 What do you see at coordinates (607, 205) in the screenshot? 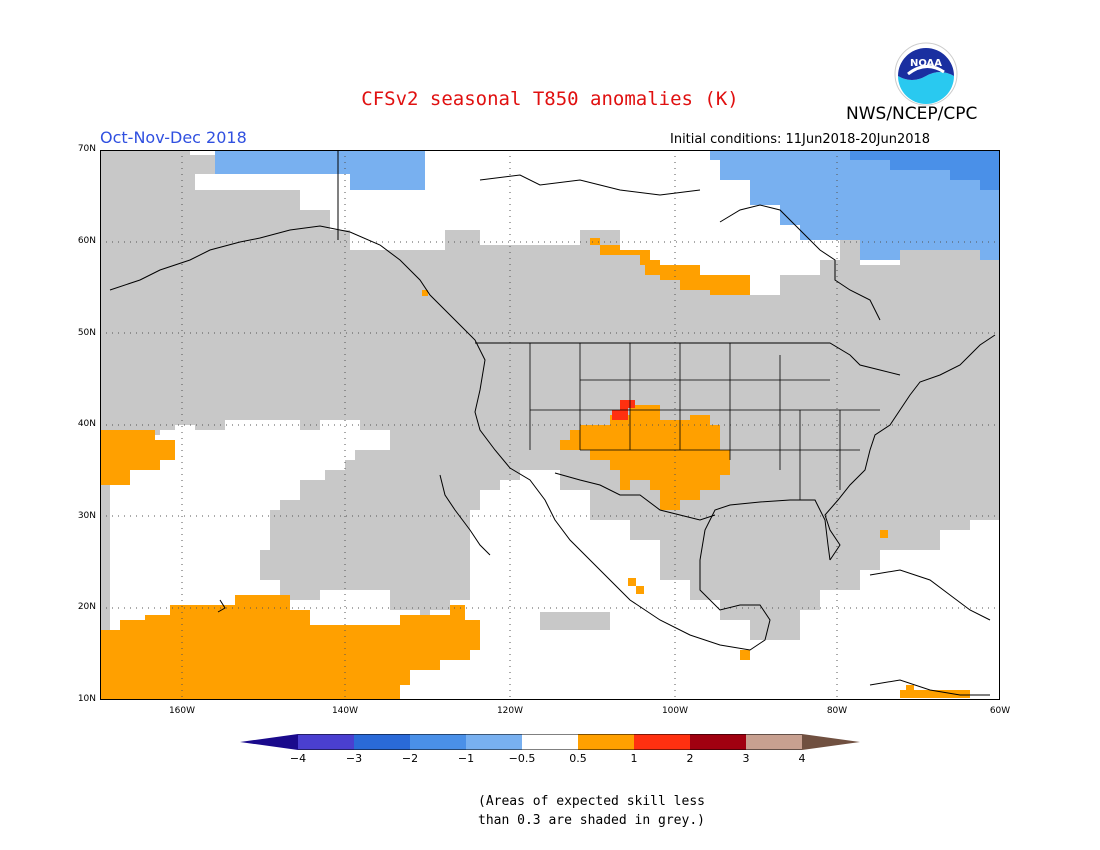
I see `negative-anomaly-region` at bounding box center [607, 205].